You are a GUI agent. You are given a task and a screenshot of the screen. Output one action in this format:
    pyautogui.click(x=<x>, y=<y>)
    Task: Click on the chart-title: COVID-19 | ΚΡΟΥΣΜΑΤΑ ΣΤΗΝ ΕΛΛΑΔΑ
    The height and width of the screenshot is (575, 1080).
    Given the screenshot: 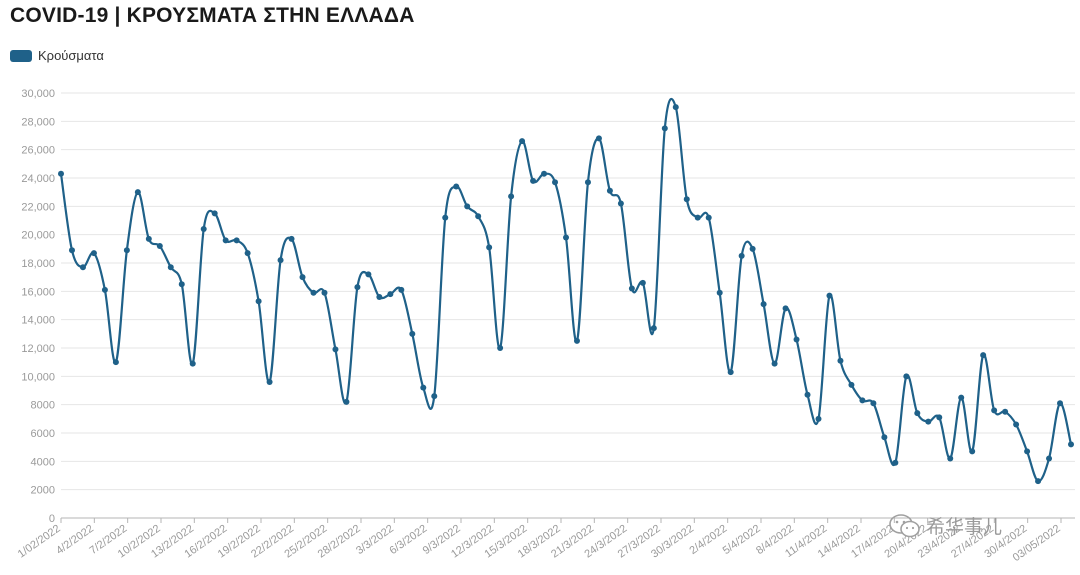 What is the action you would take?
    pyautogui.click(x=212, y=15)
    